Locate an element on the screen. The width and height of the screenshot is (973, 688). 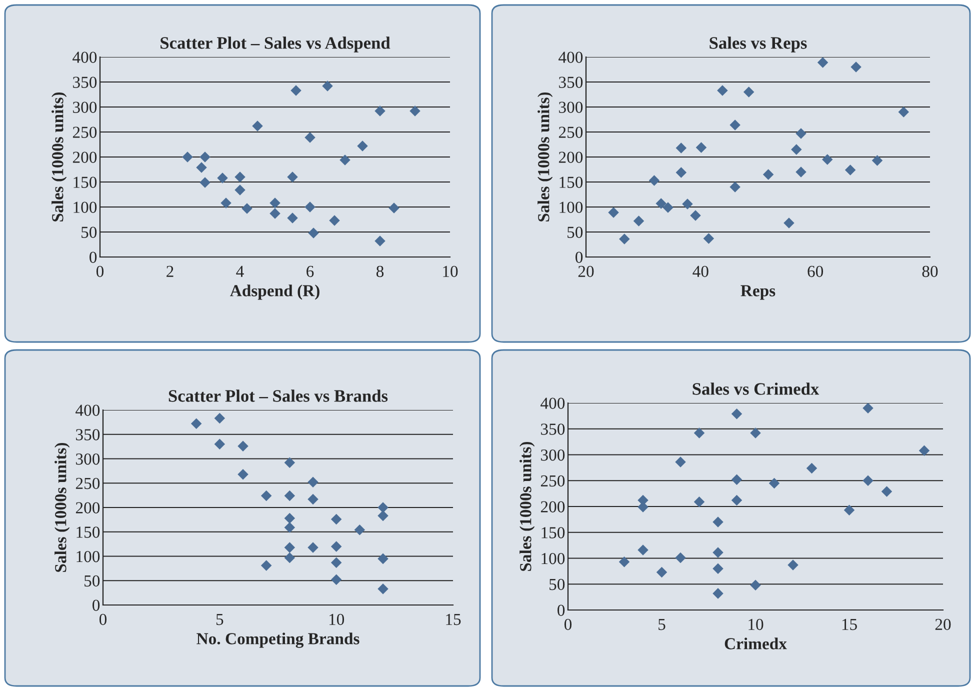
x-axis-title: Adspend (R) is located at coordinates (275, 292).